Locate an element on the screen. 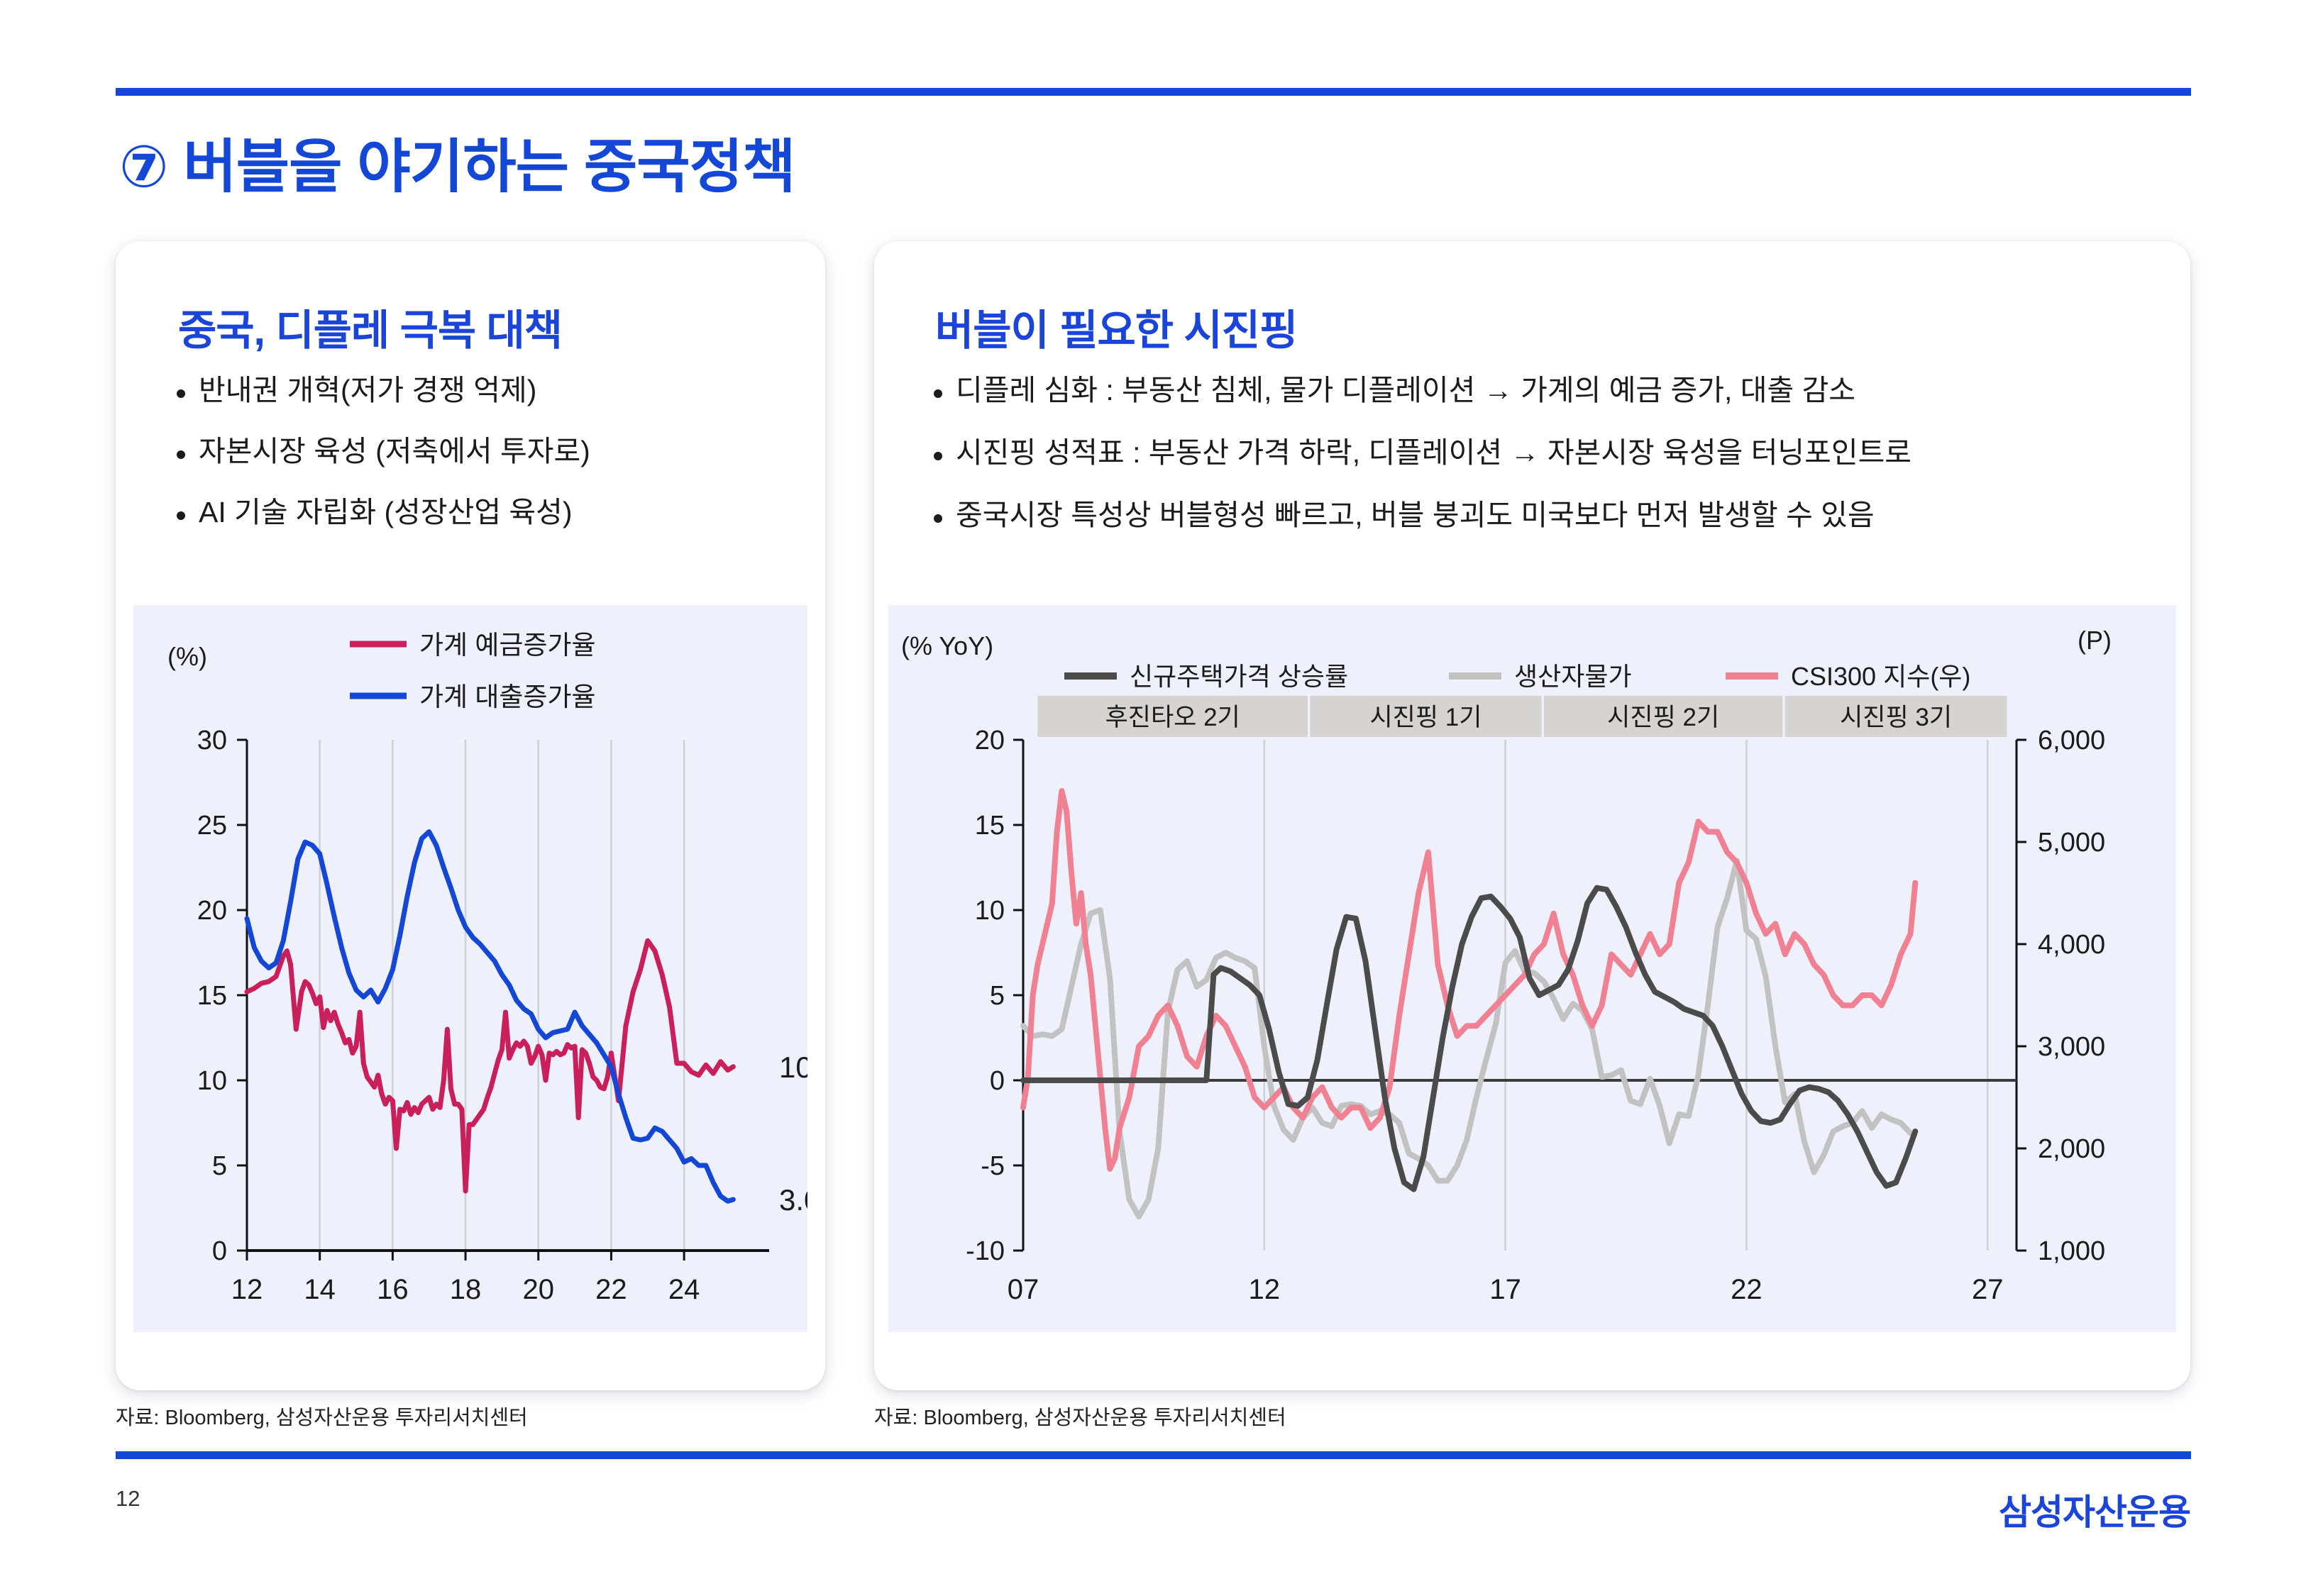 This screenshot has height=1596, width=2306. right-axis-unit: (P) is located at coordinates (2095, 640).